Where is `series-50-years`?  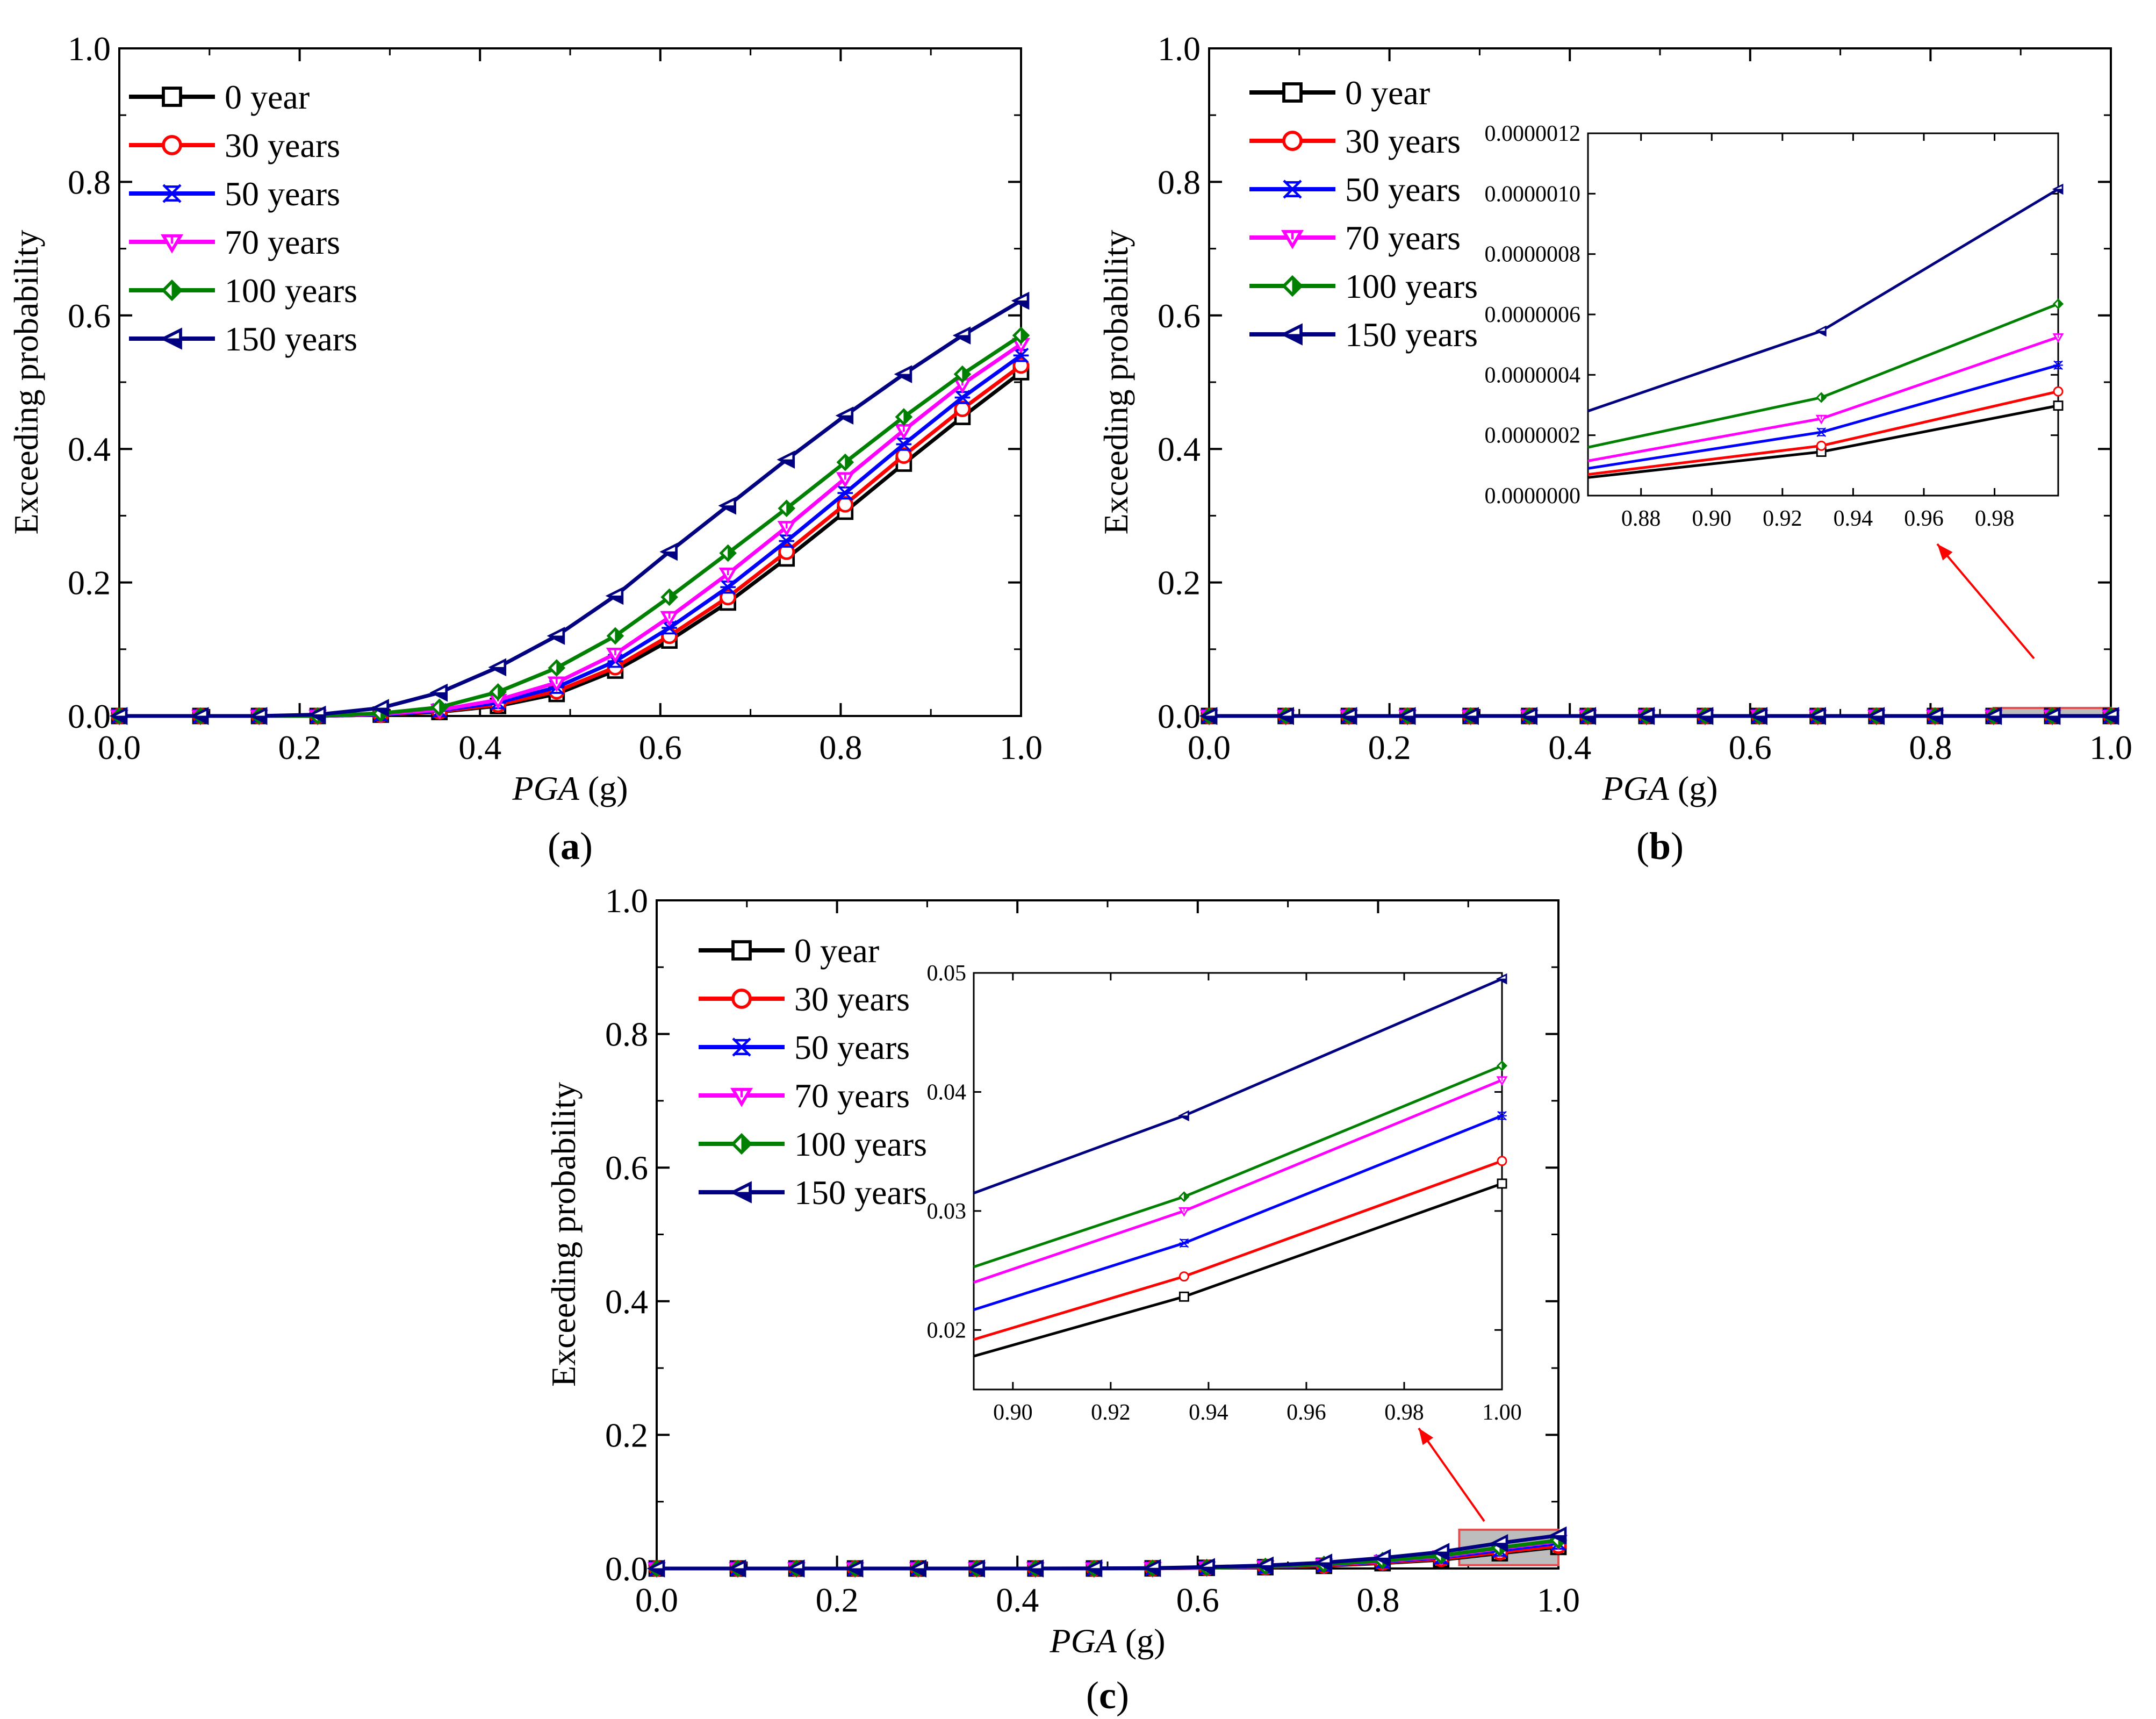
series-50-years is located at coordinates (570, 536).